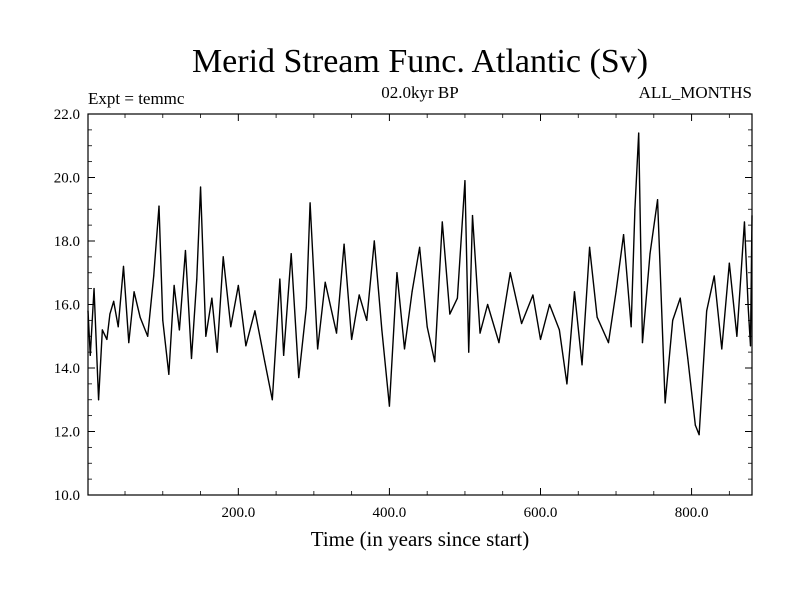 The width and height of the screenshot is (800, 600). Describe the element at coordinates (695, 92) in the screenshot. I see `months-label: ALL_MONTHS` at that location.